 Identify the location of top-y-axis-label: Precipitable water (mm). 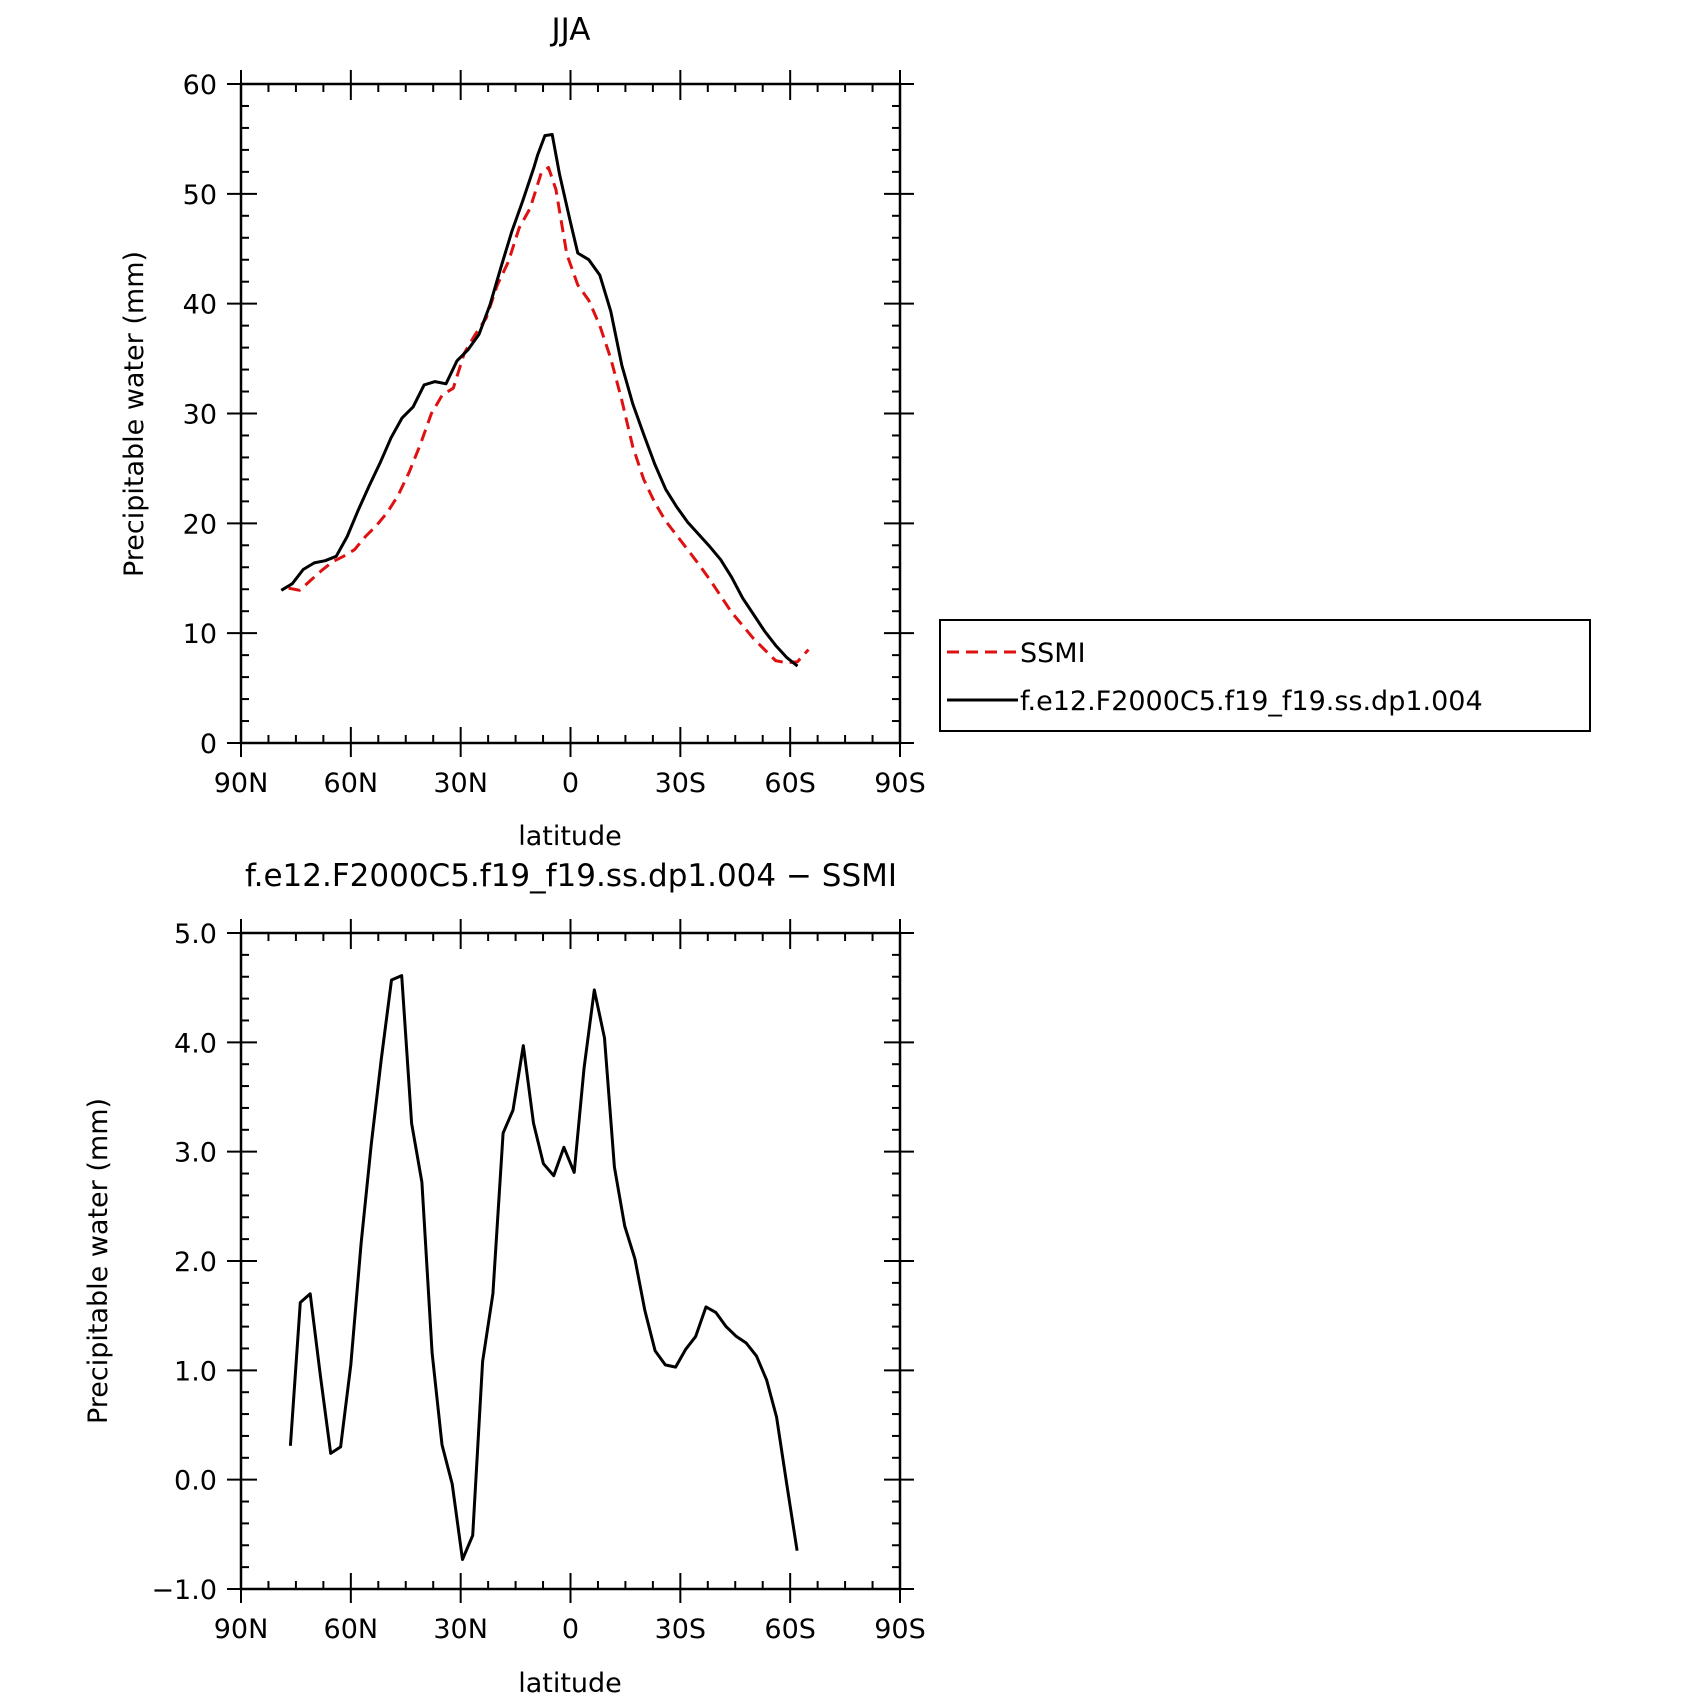
(134, 414).